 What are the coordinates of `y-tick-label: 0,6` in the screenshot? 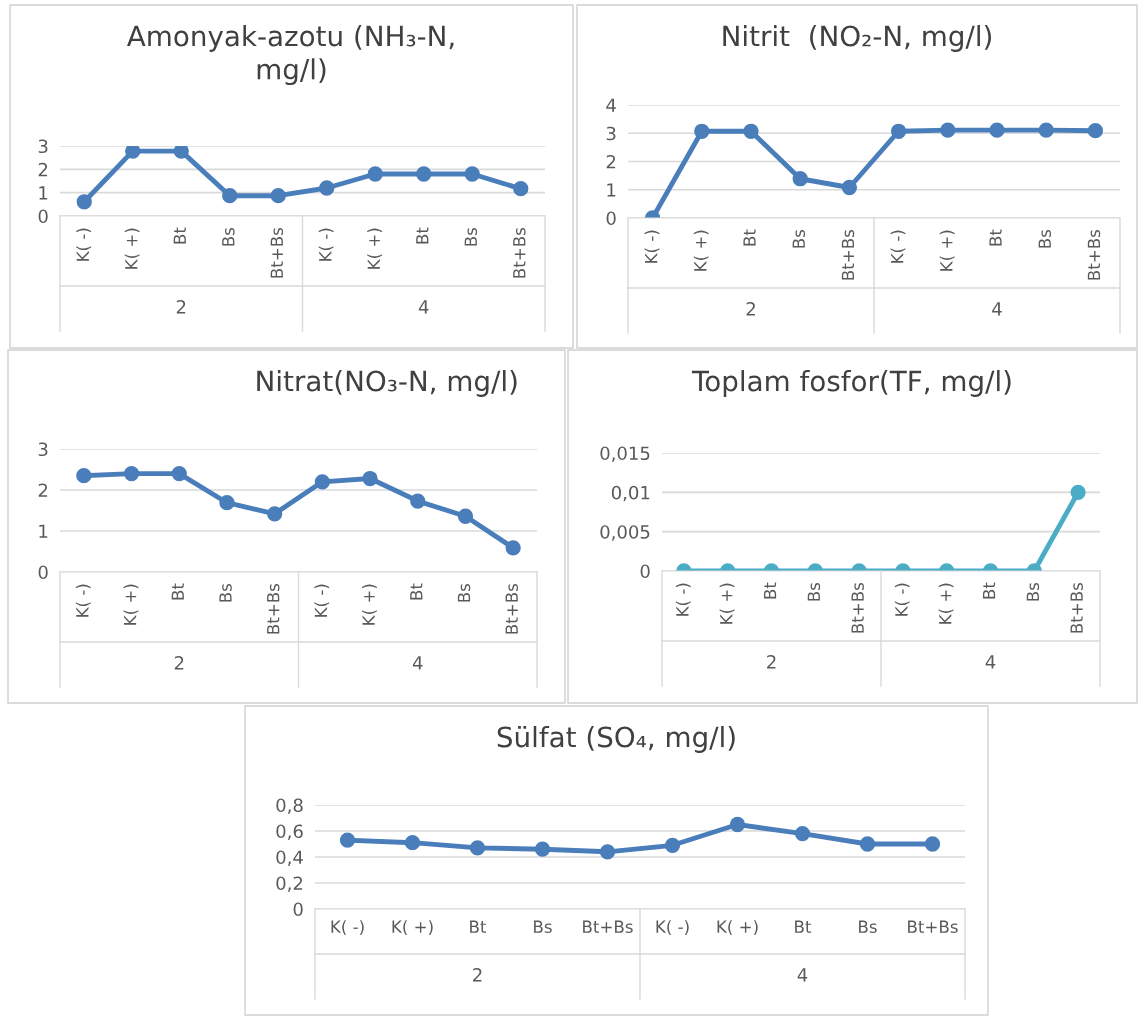 It's located at (289, 832).